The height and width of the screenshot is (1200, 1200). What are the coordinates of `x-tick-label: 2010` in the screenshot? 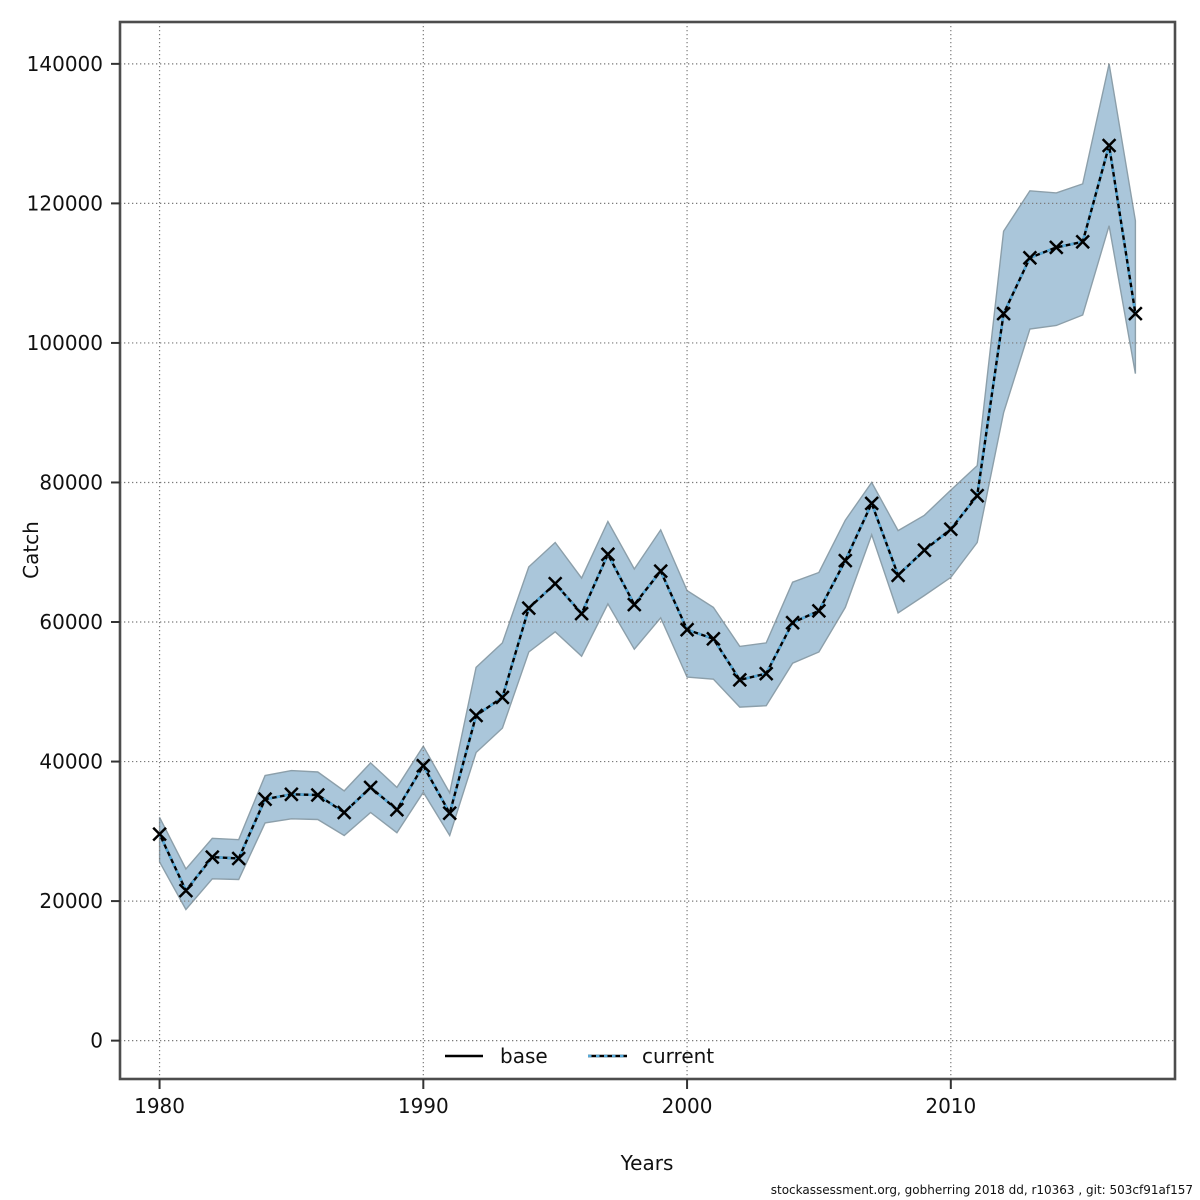 It's located at (950, 1106).